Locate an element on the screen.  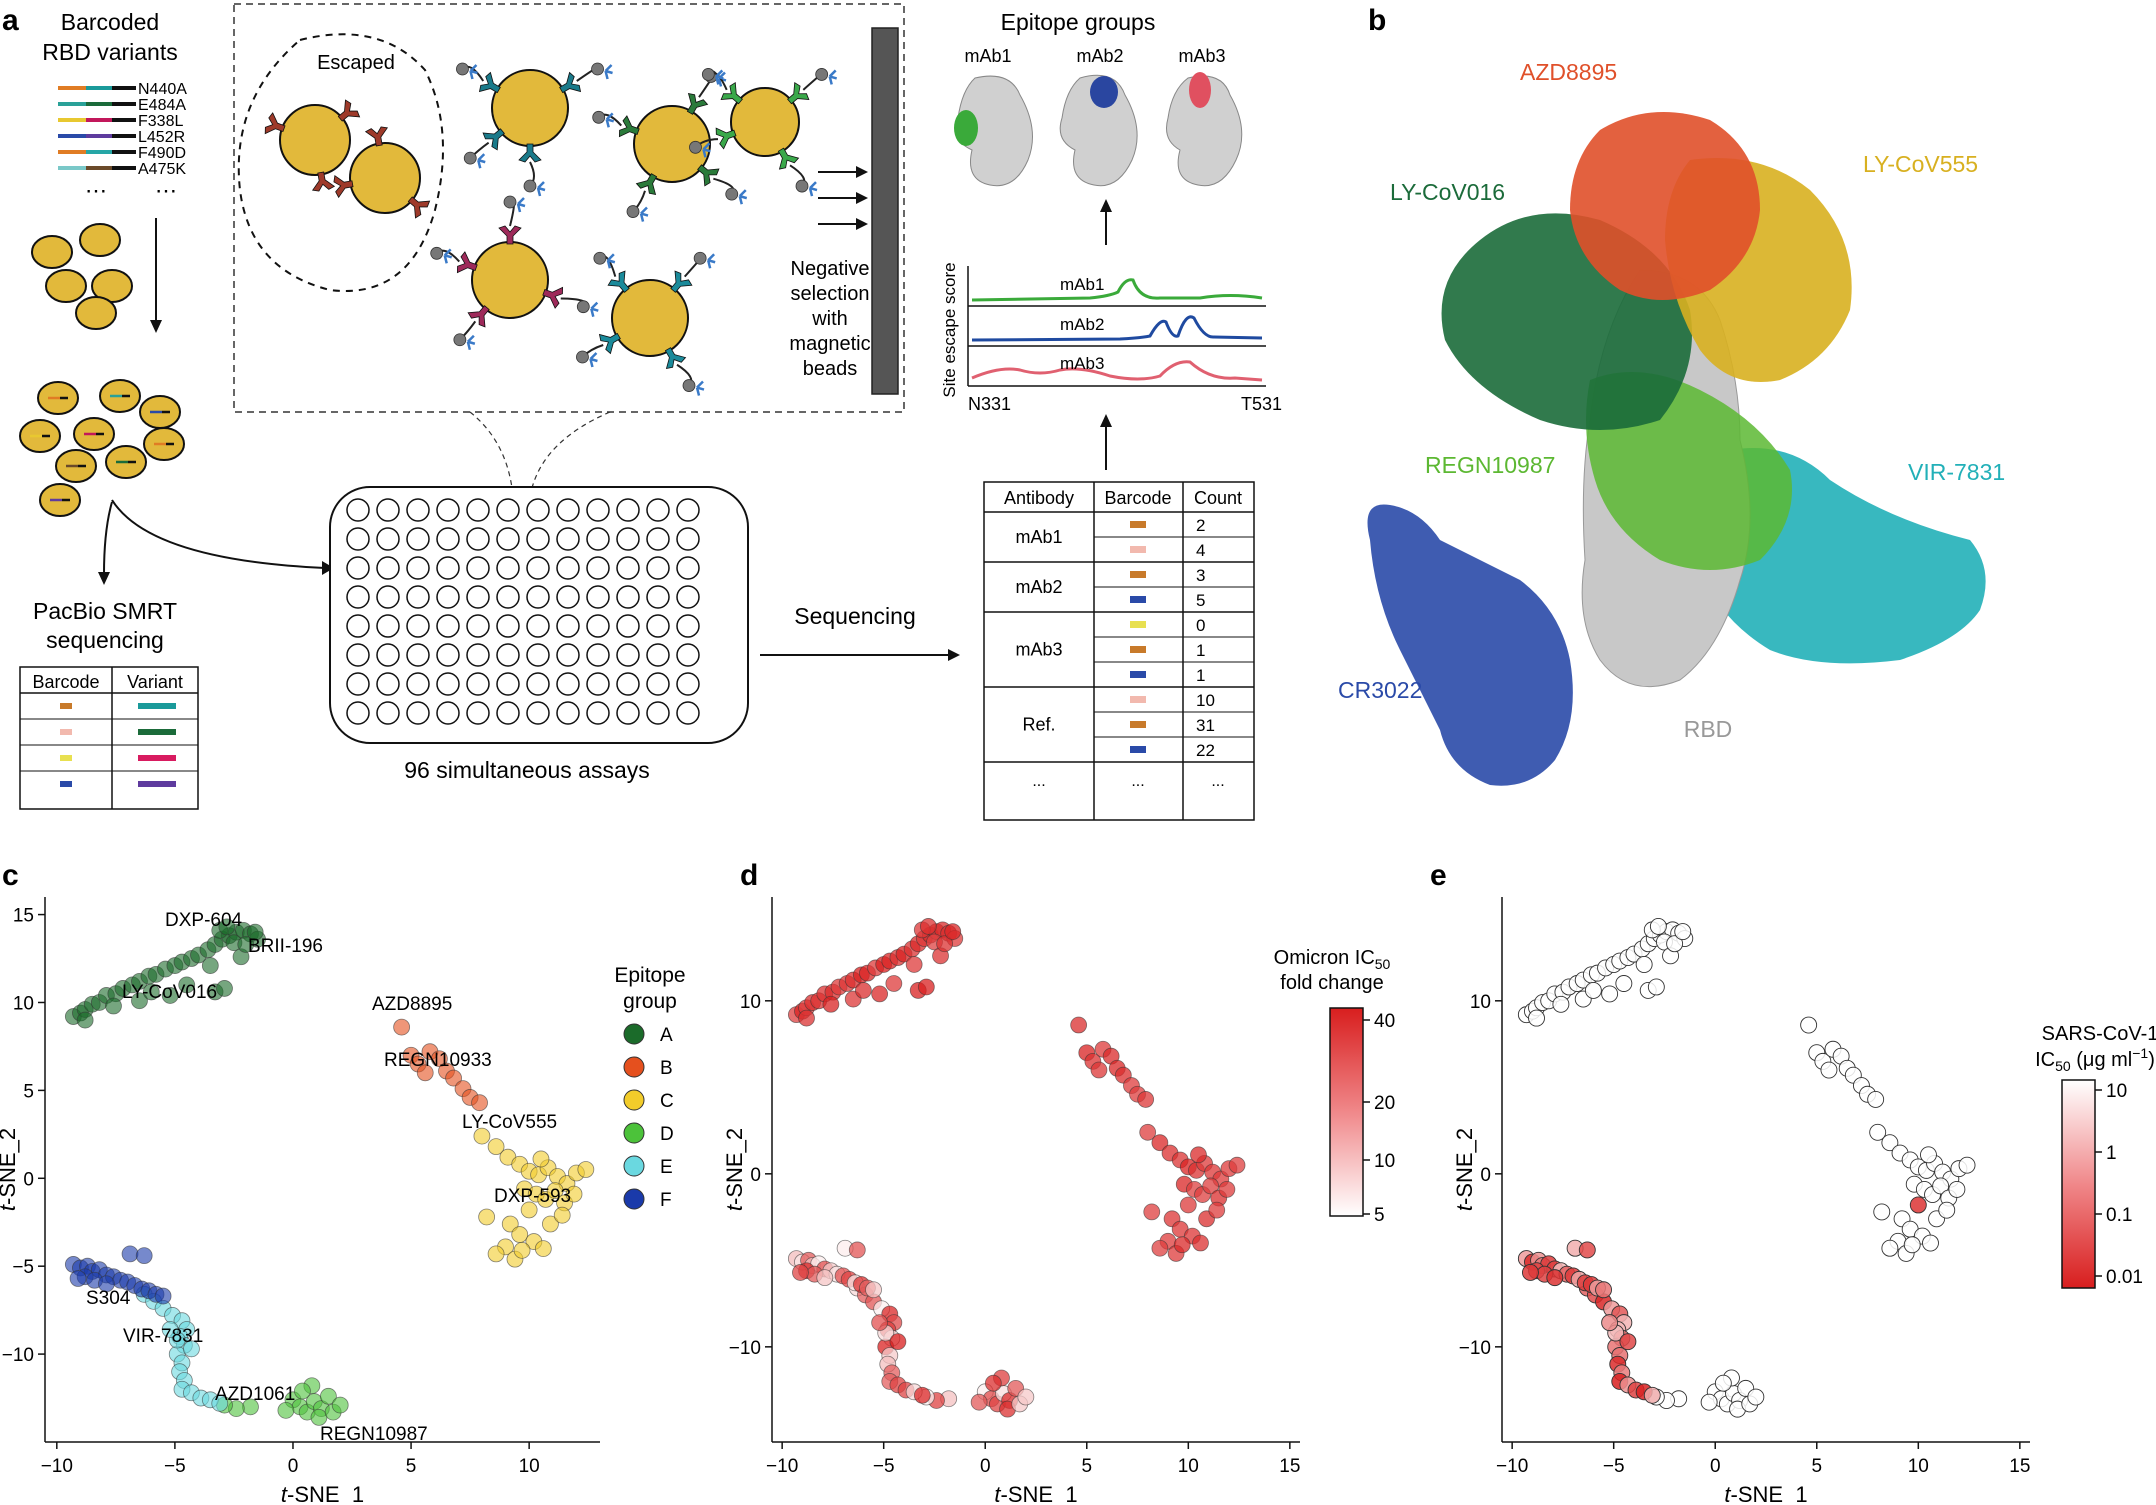
svg-text: magnetic is located at coordinates (829, 344).